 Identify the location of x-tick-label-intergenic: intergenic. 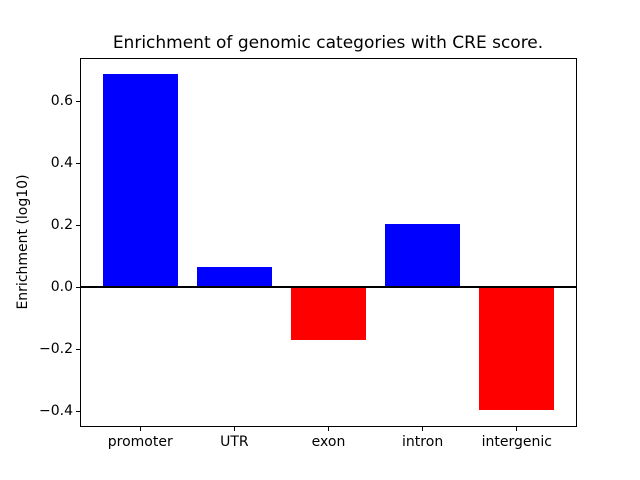
(516, 442).